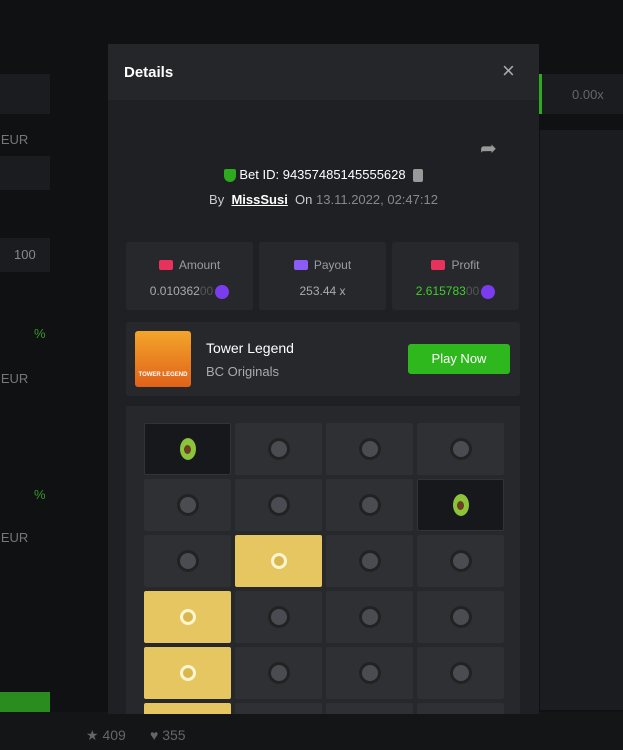 The image size is (623, 750). I want to click on shield-icon, so click(229, 176).